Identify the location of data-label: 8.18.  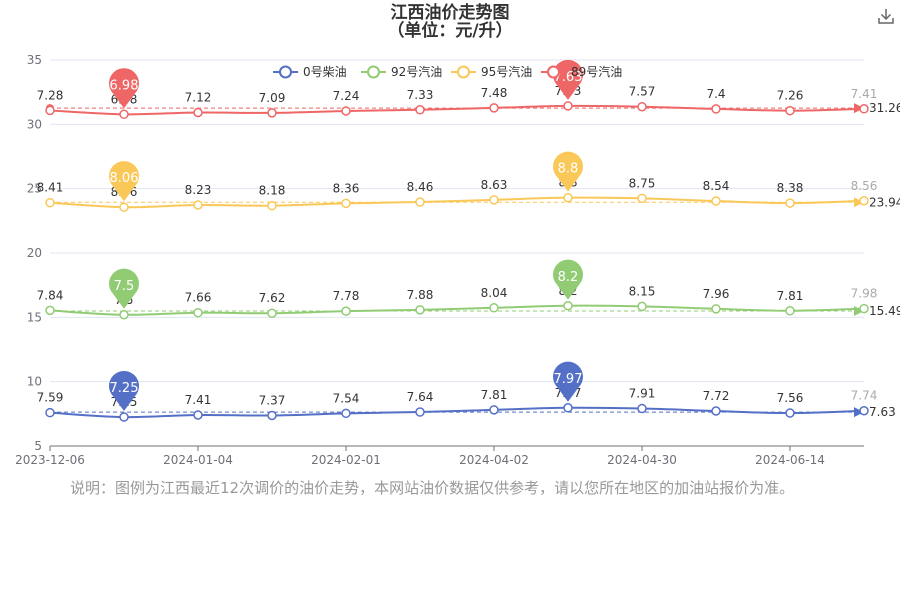
(272, 191).